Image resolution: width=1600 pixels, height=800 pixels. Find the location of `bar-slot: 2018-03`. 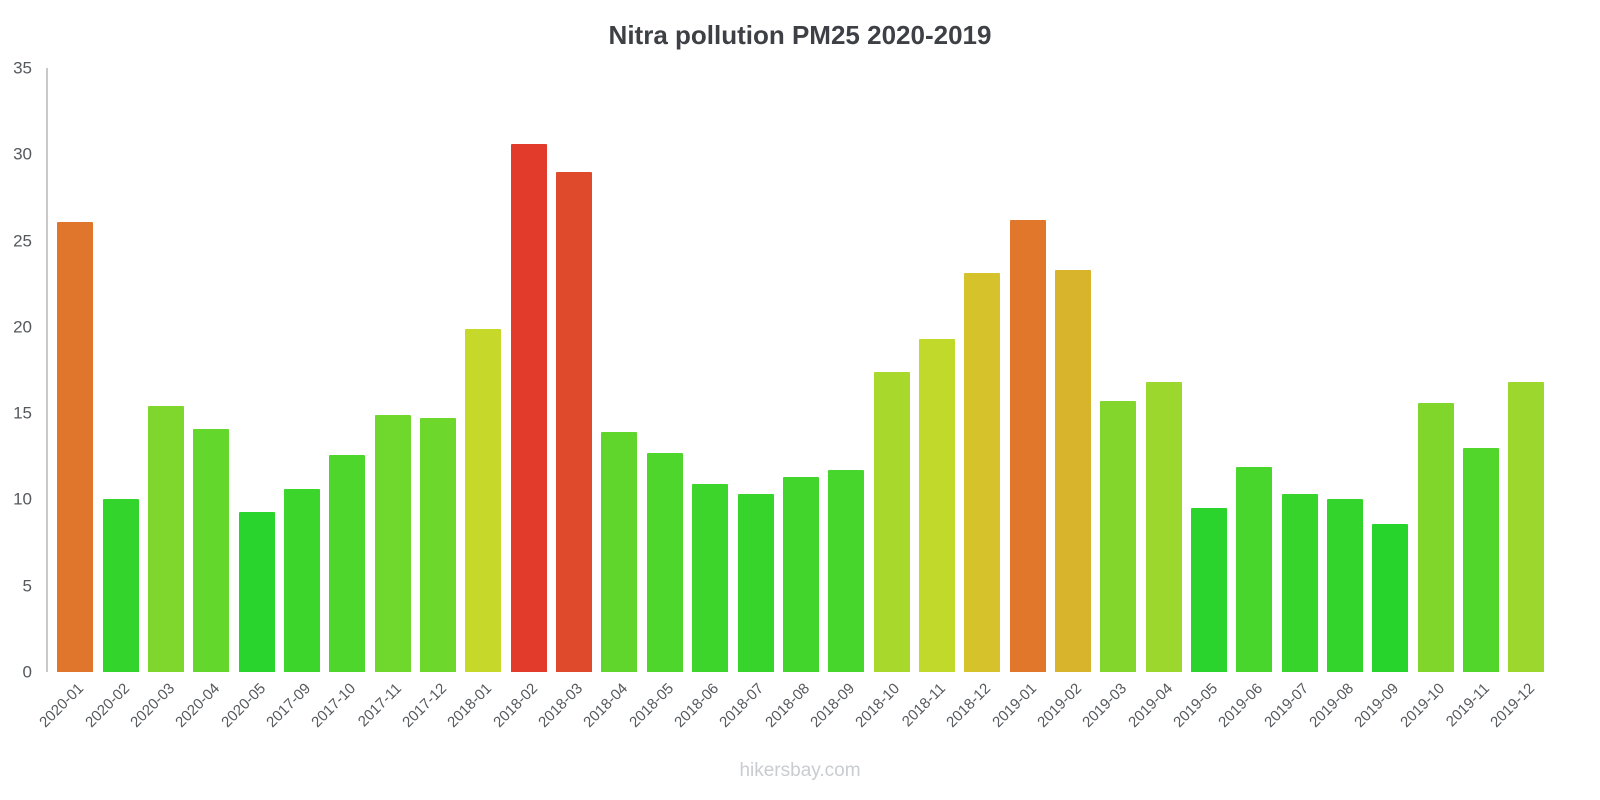

bar-slot: 2018-03 is located at coordinates (564, 399).